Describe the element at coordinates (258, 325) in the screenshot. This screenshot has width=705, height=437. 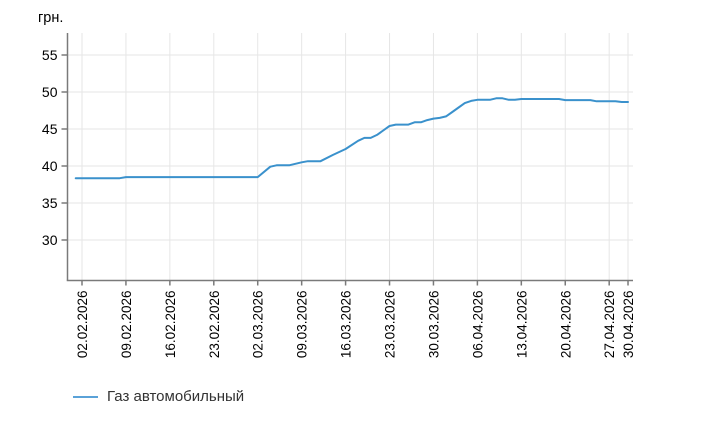
I see `x-tick-label: 02.03.2026` at that location.